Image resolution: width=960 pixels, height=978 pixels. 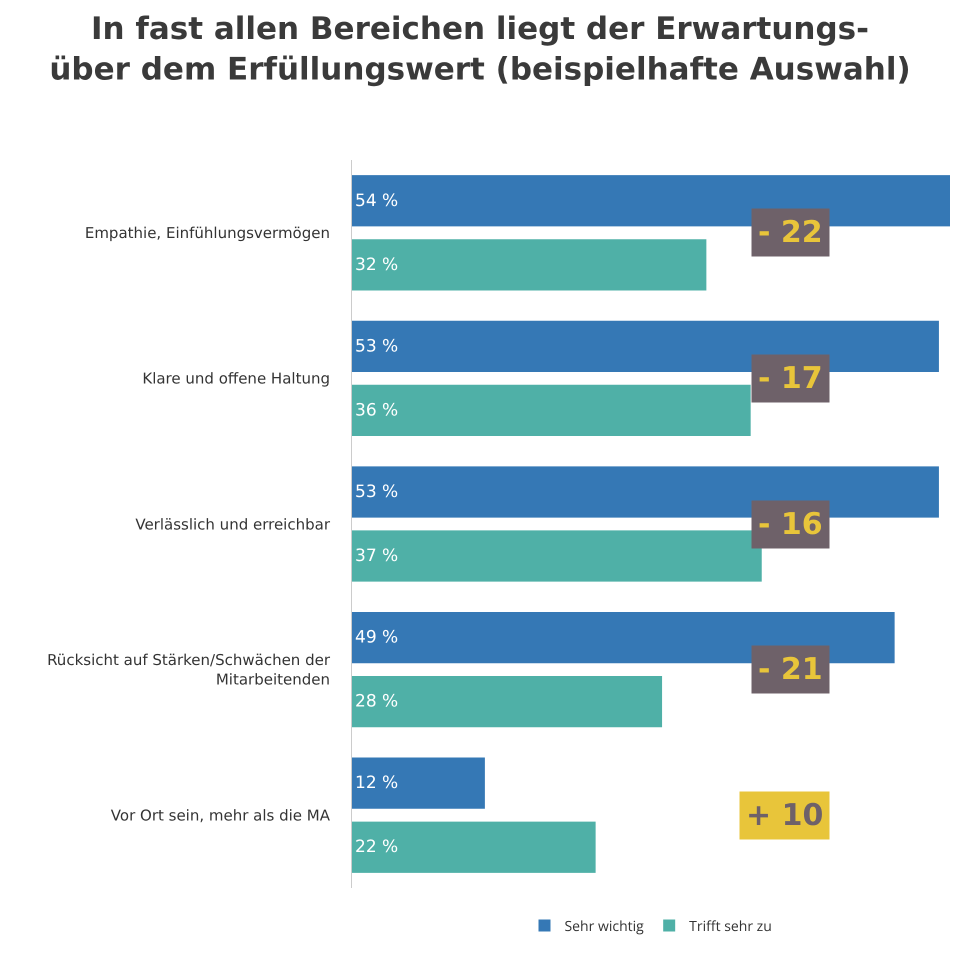 I want to click on chart-title: In fast allen Bereichen liegt der Erwartungs- über dem Erfüllungswert (beispielhafte Auswahl), so click(x=480, y=49).